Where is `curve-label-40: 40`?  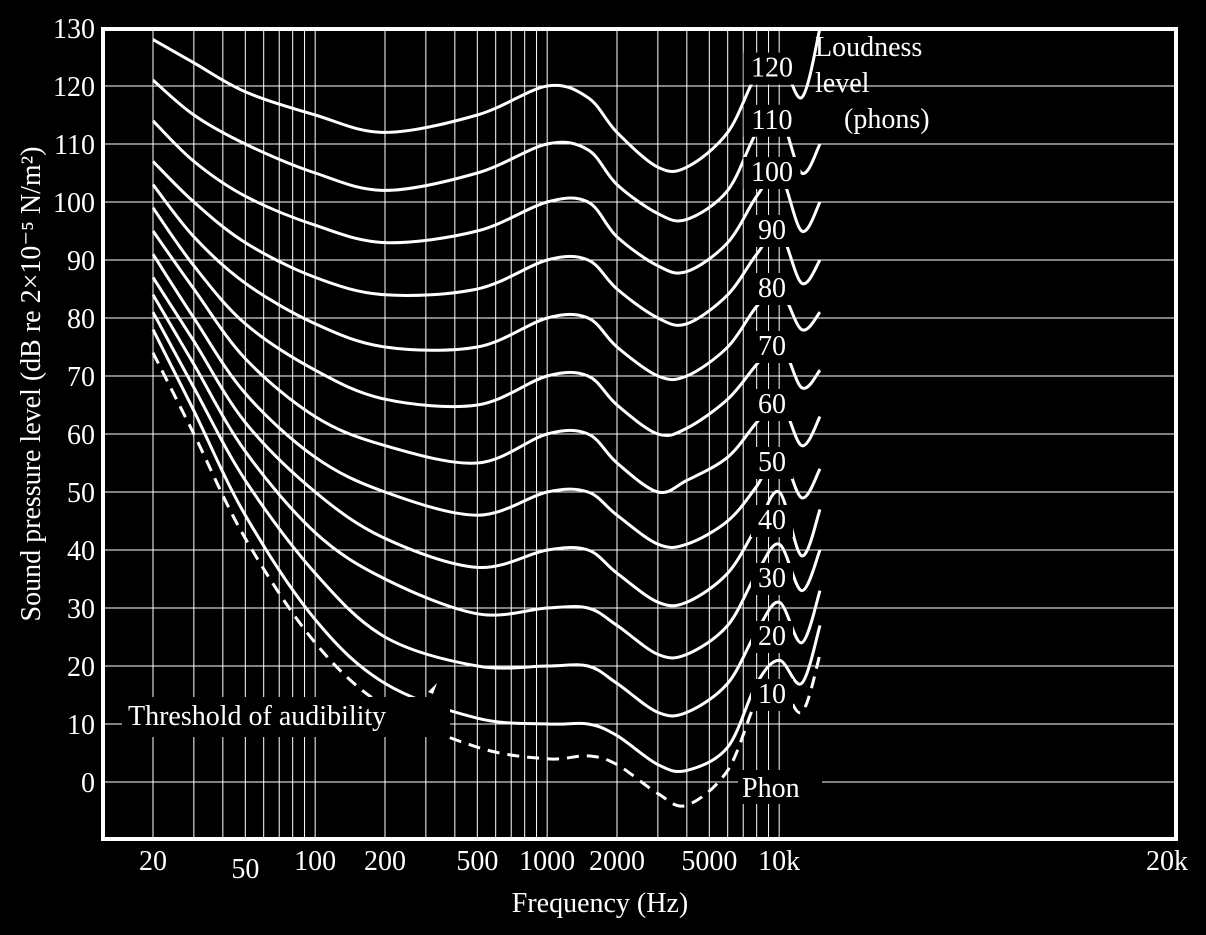
curve-label-40: 40 is located at coordinates (772, 520).